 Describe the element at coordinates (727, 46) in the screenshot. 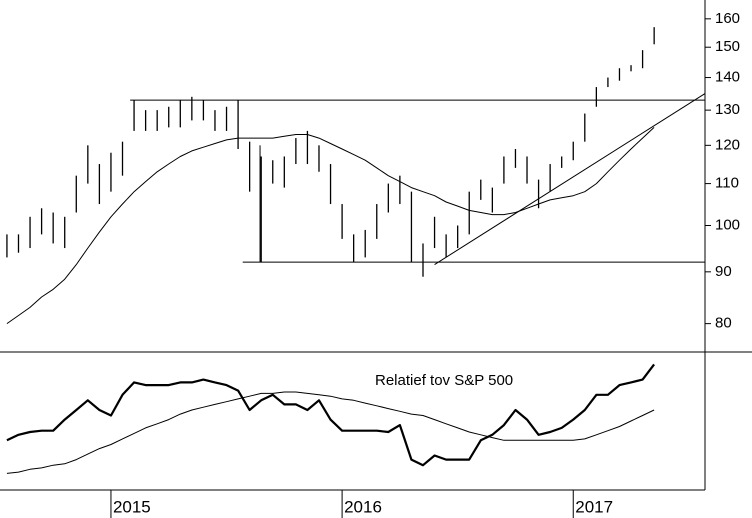

I see `y-tick-label: 150` at that location.